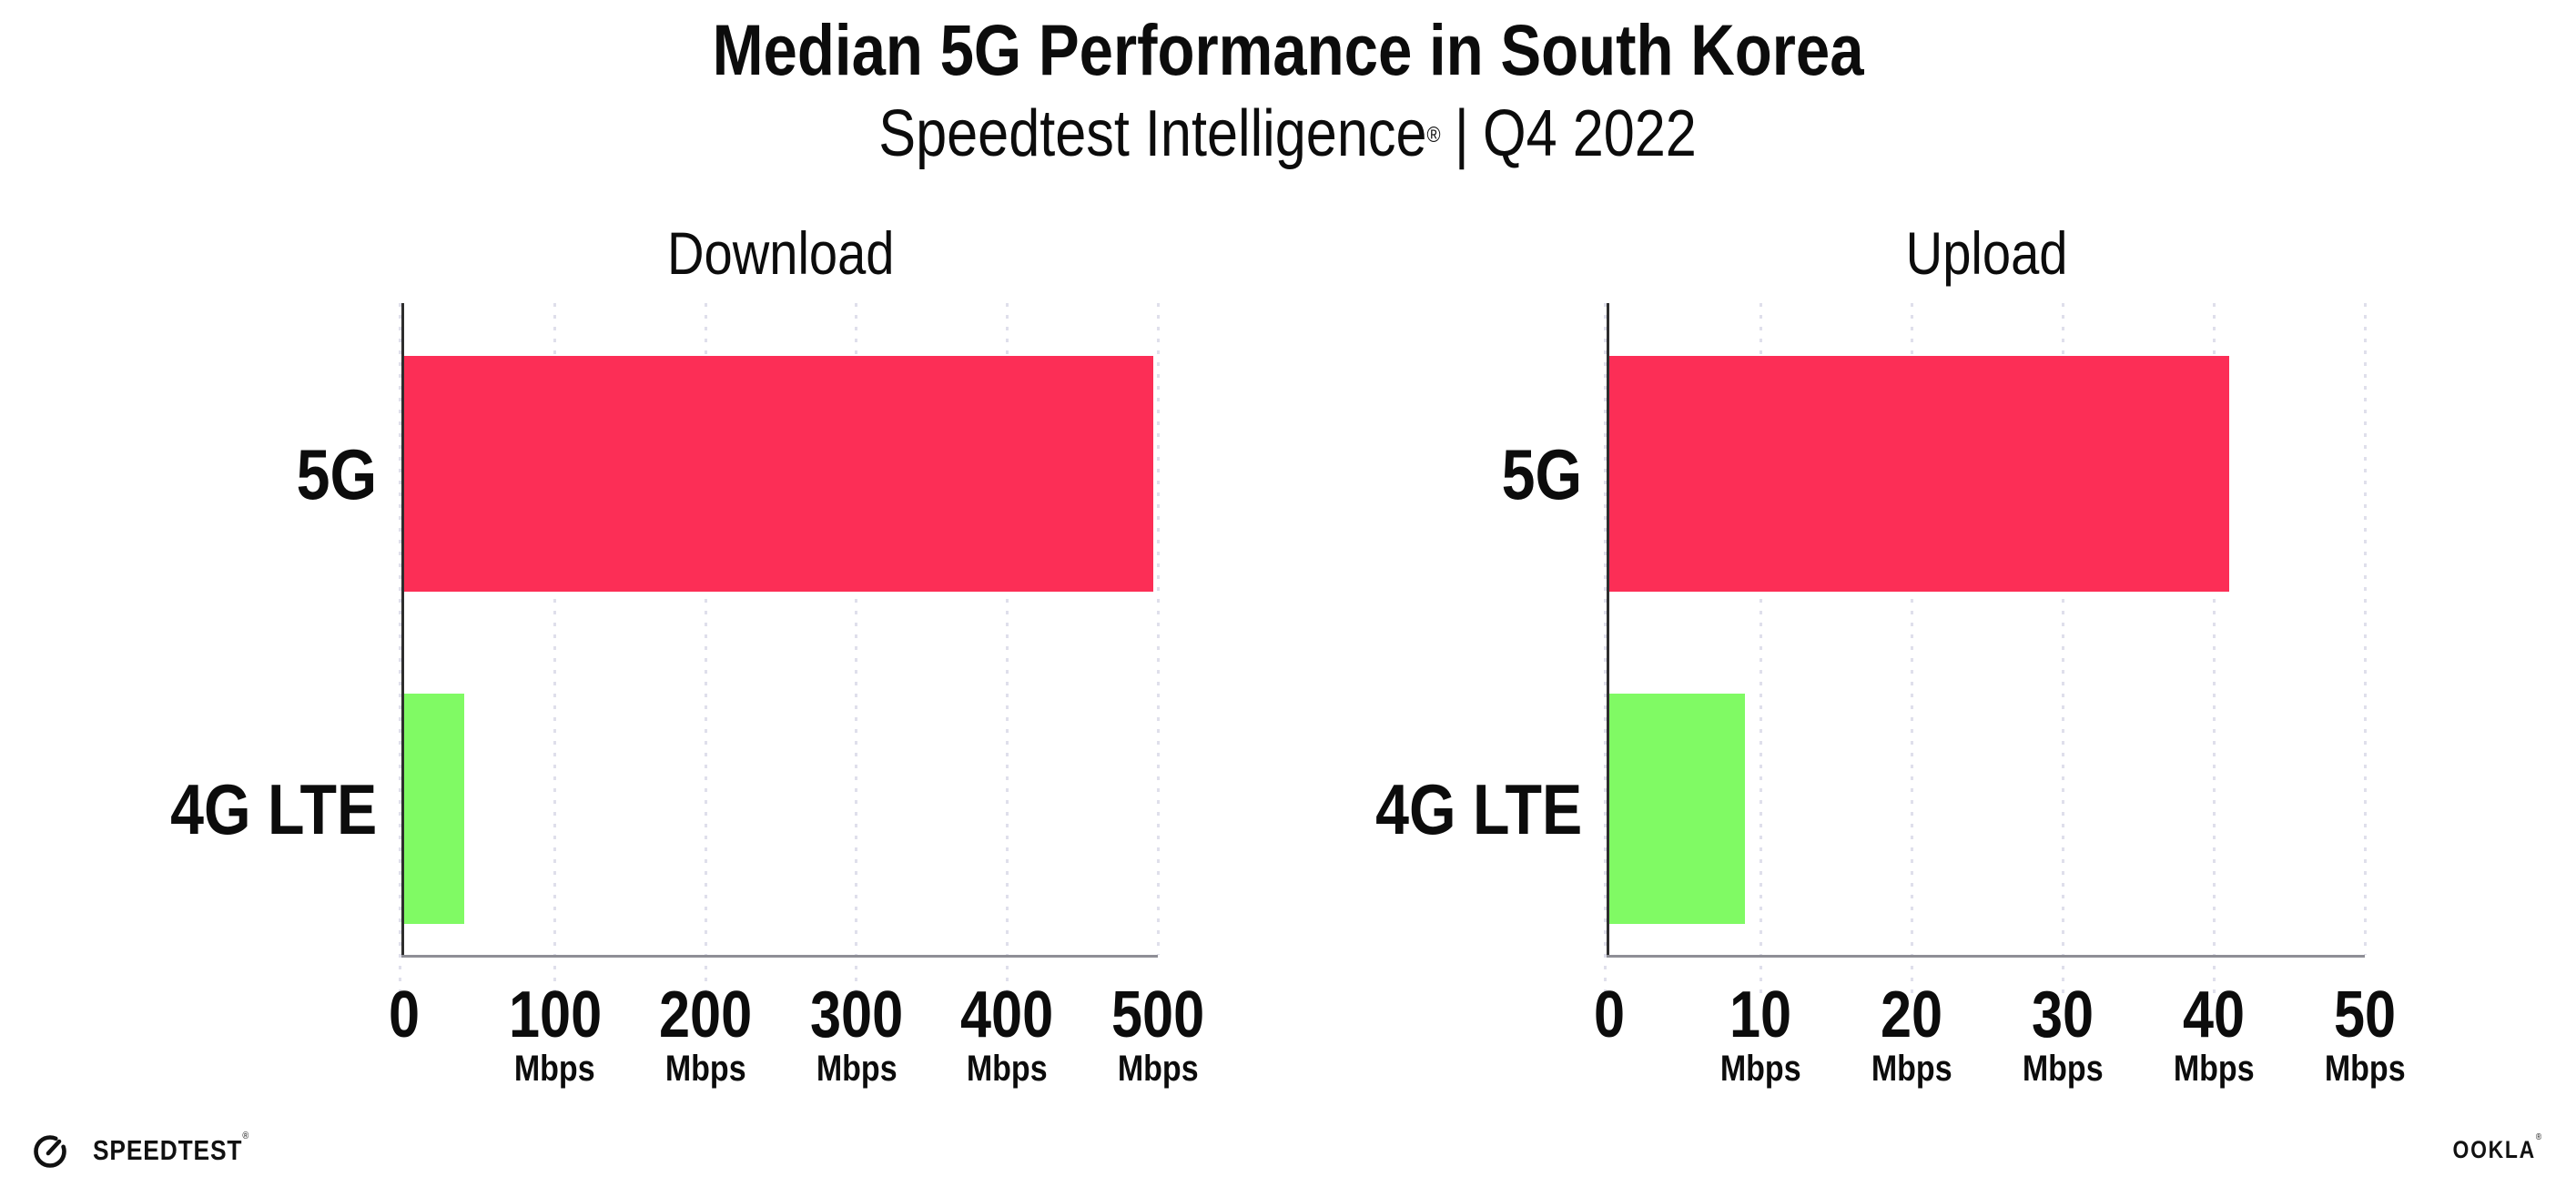 This screenshot has width=2576, height=1197. I want to click on speedtest-logo: SPEEDTEST®, so click(154, 1151).